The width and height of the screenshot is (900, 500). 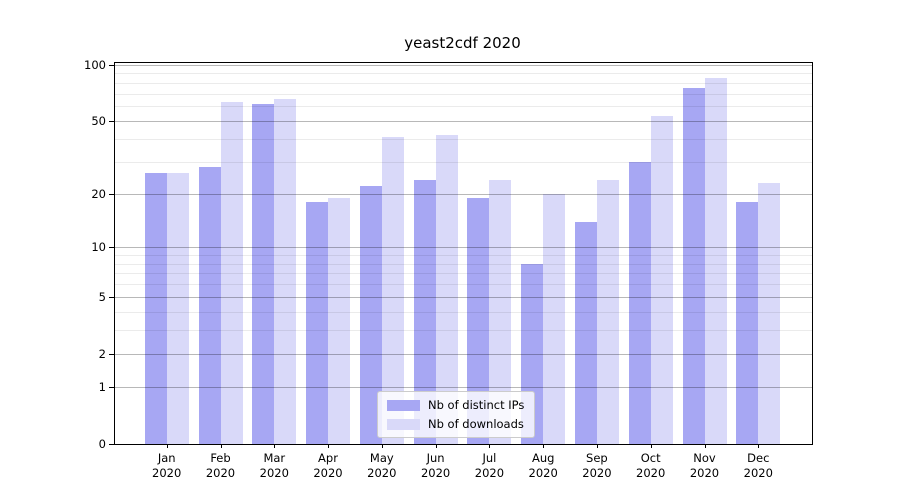 I want to click on bar-distinct-ips-feb, so click(x=209, y=305).